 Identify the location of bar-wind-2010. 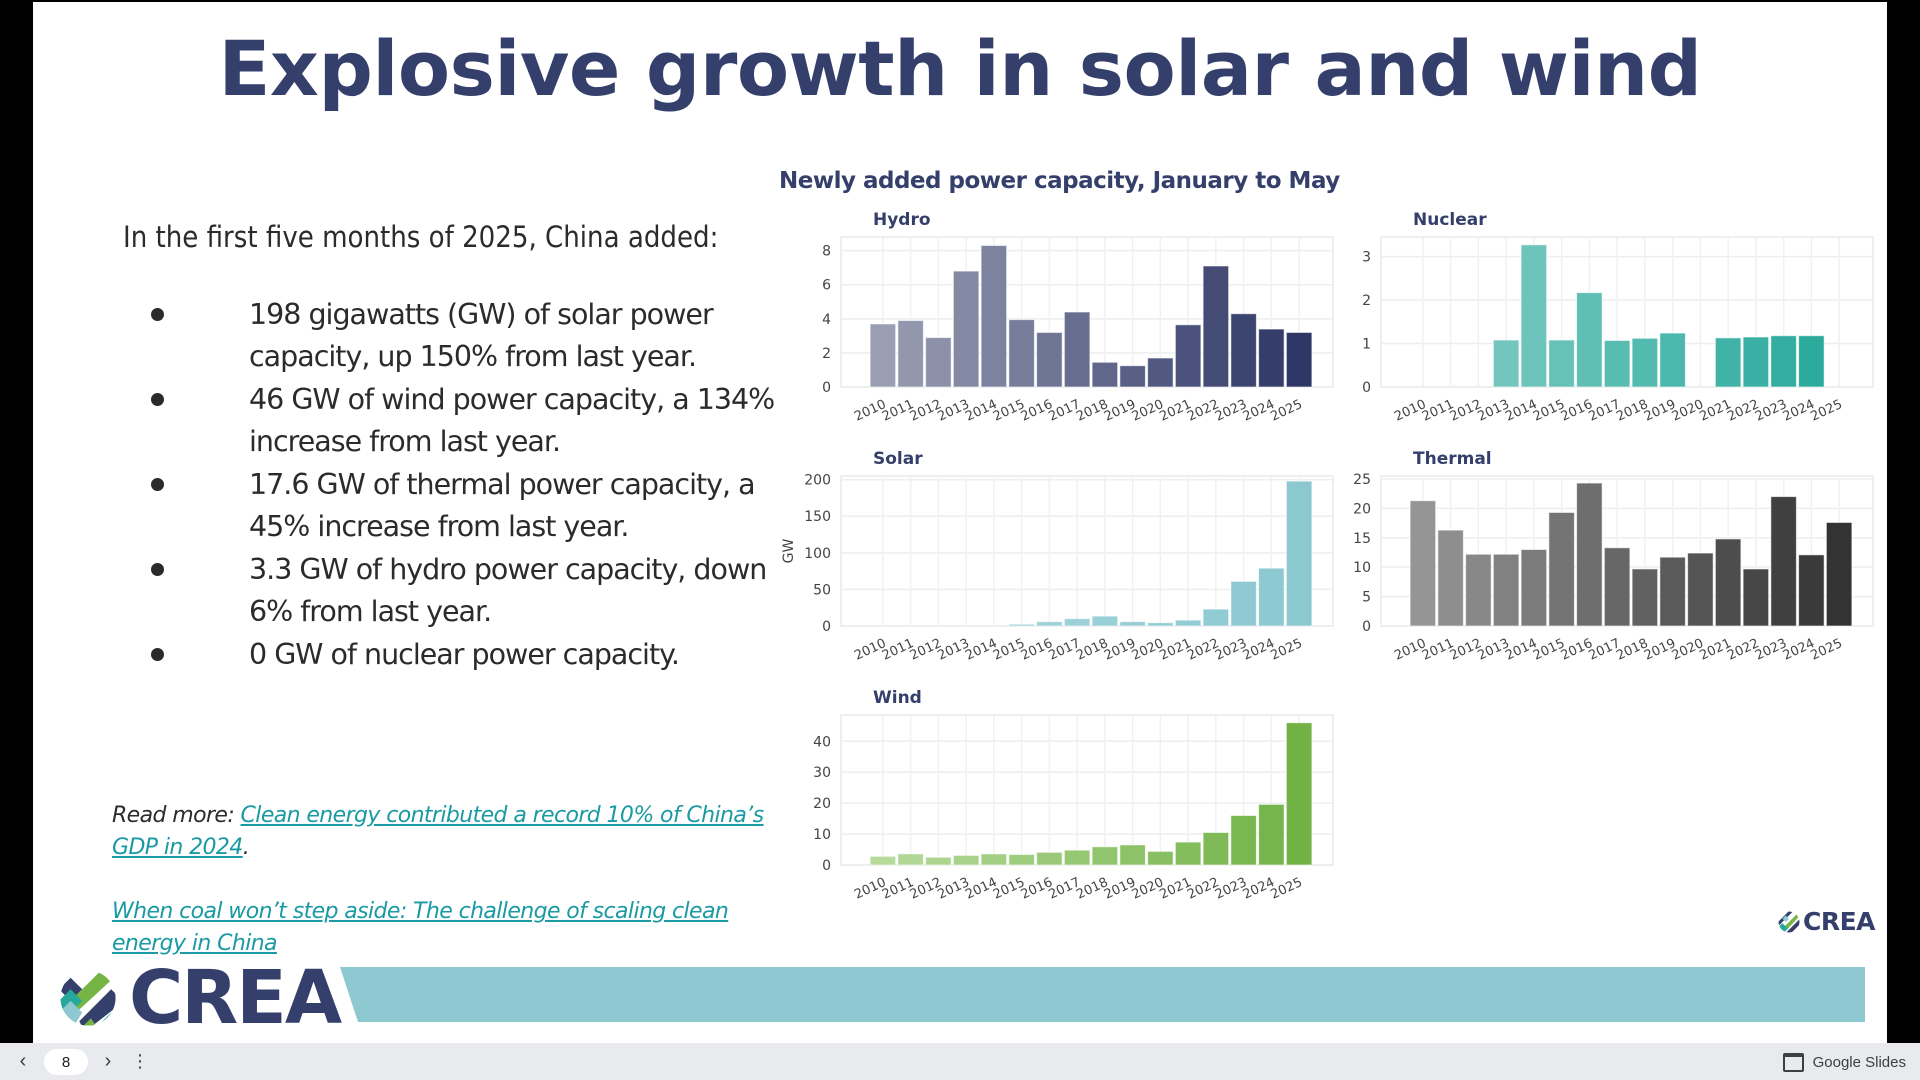
(883, 860).